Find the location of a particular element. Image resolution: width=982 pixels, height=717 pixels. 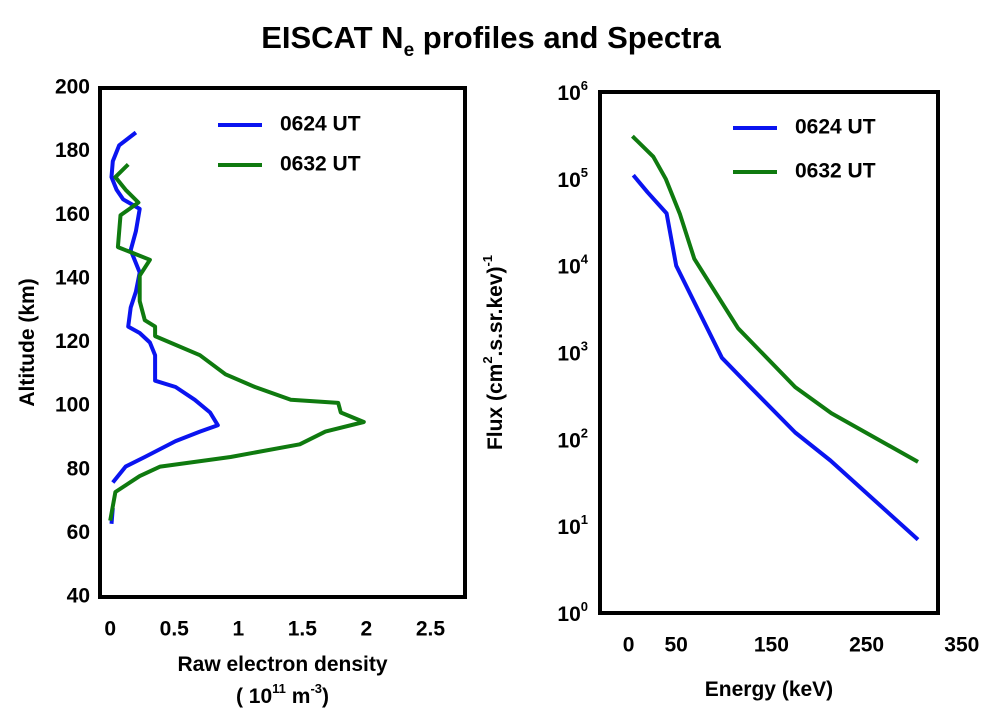

text-part: ) is located at coordinates (325, 696).